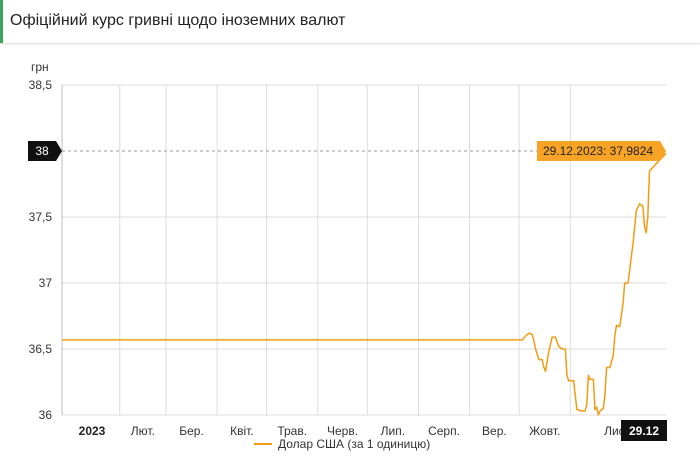 Image resolution: width=700 pixels, height=471 pixels. What do you see at coordinates (41, 217) in the screenshot?
I see `y-tick-label: 37,5` at bounding box center [41, 217].